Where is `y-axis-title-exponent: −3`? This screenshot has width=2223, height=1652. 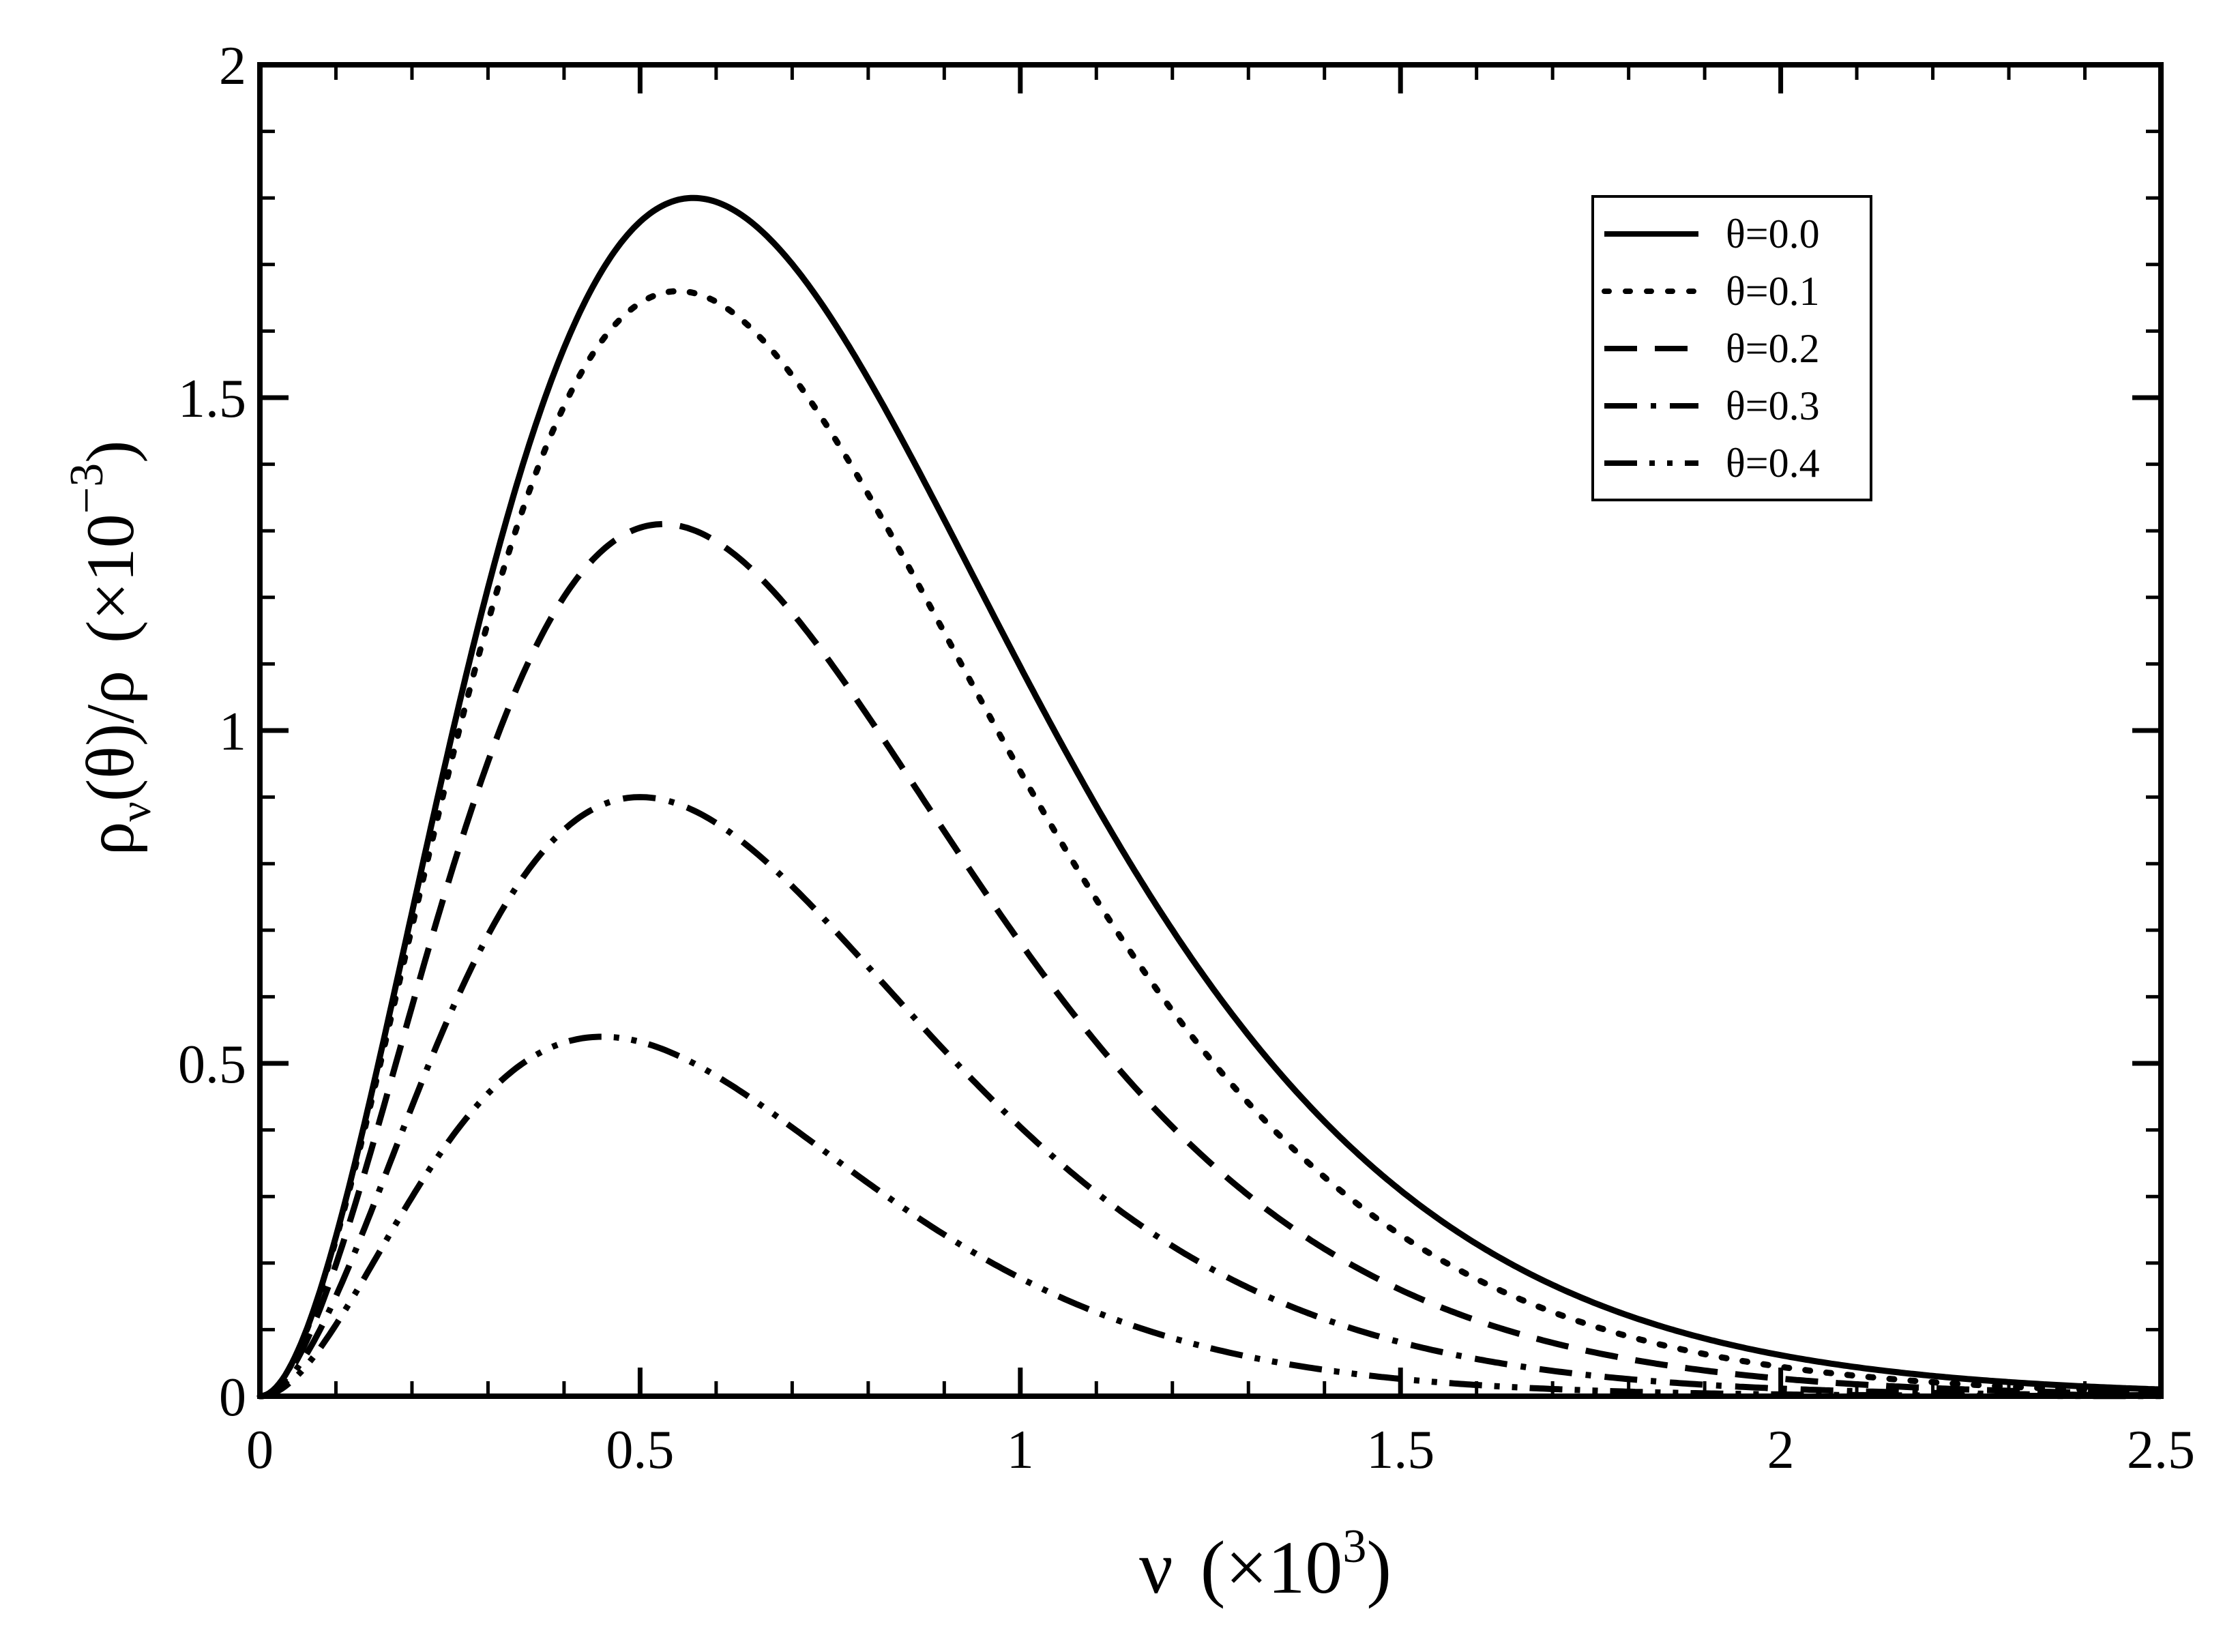 y-axis-title-exponent: −3 is located at coordinates (87, 488).